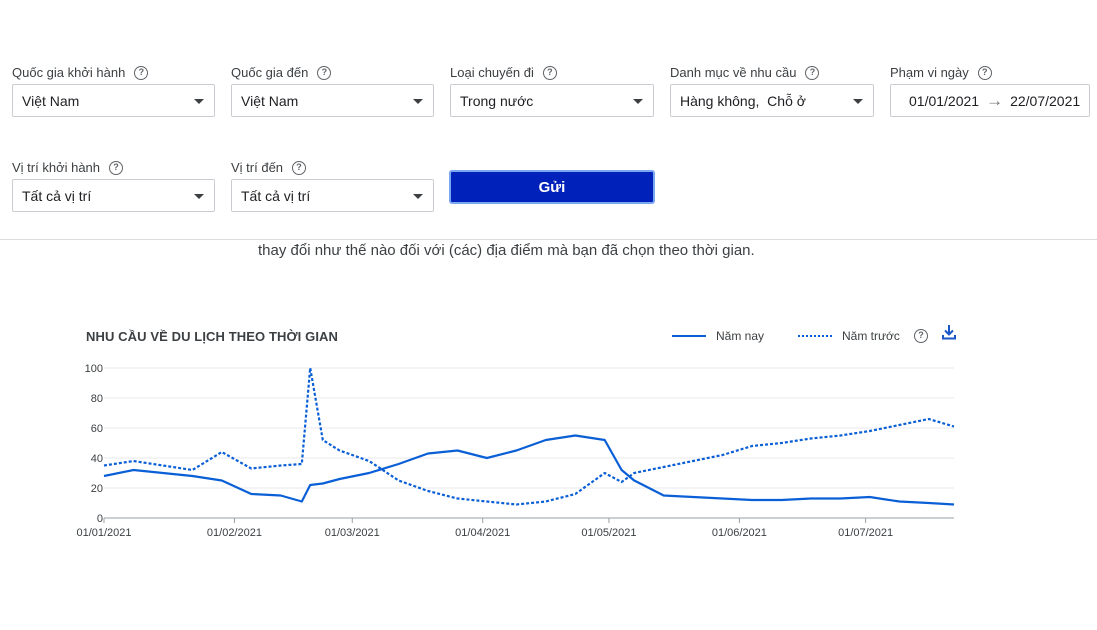  Describe the element at coordinates (733, 72) in the screenshot. I see `demand-category-label: Danh mục về nhu cầu` at that location.